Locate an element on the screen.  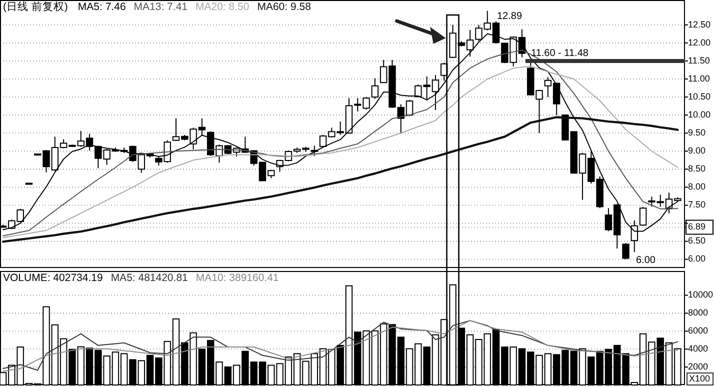
text: MA10: 389160.41 is located at coordinates (237, 278).